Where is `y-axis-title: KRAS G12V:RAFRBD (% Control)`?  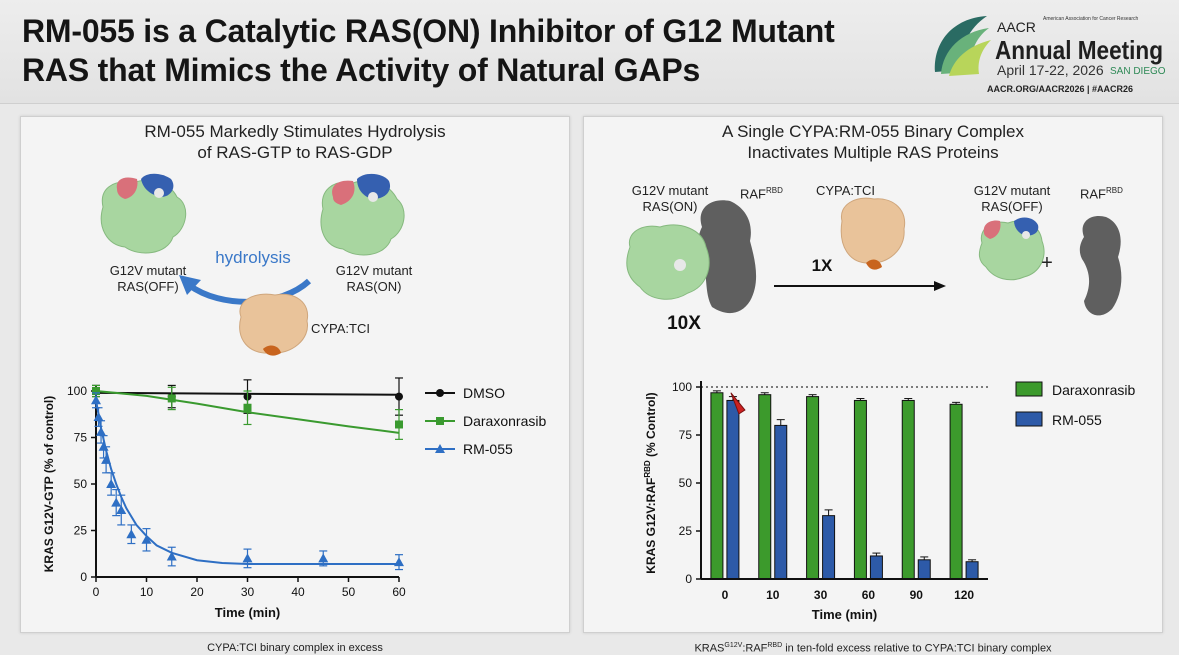
y-axis-title: KRAS G12V:RAFRBD (% Control) is located at coordinates (650, 482).